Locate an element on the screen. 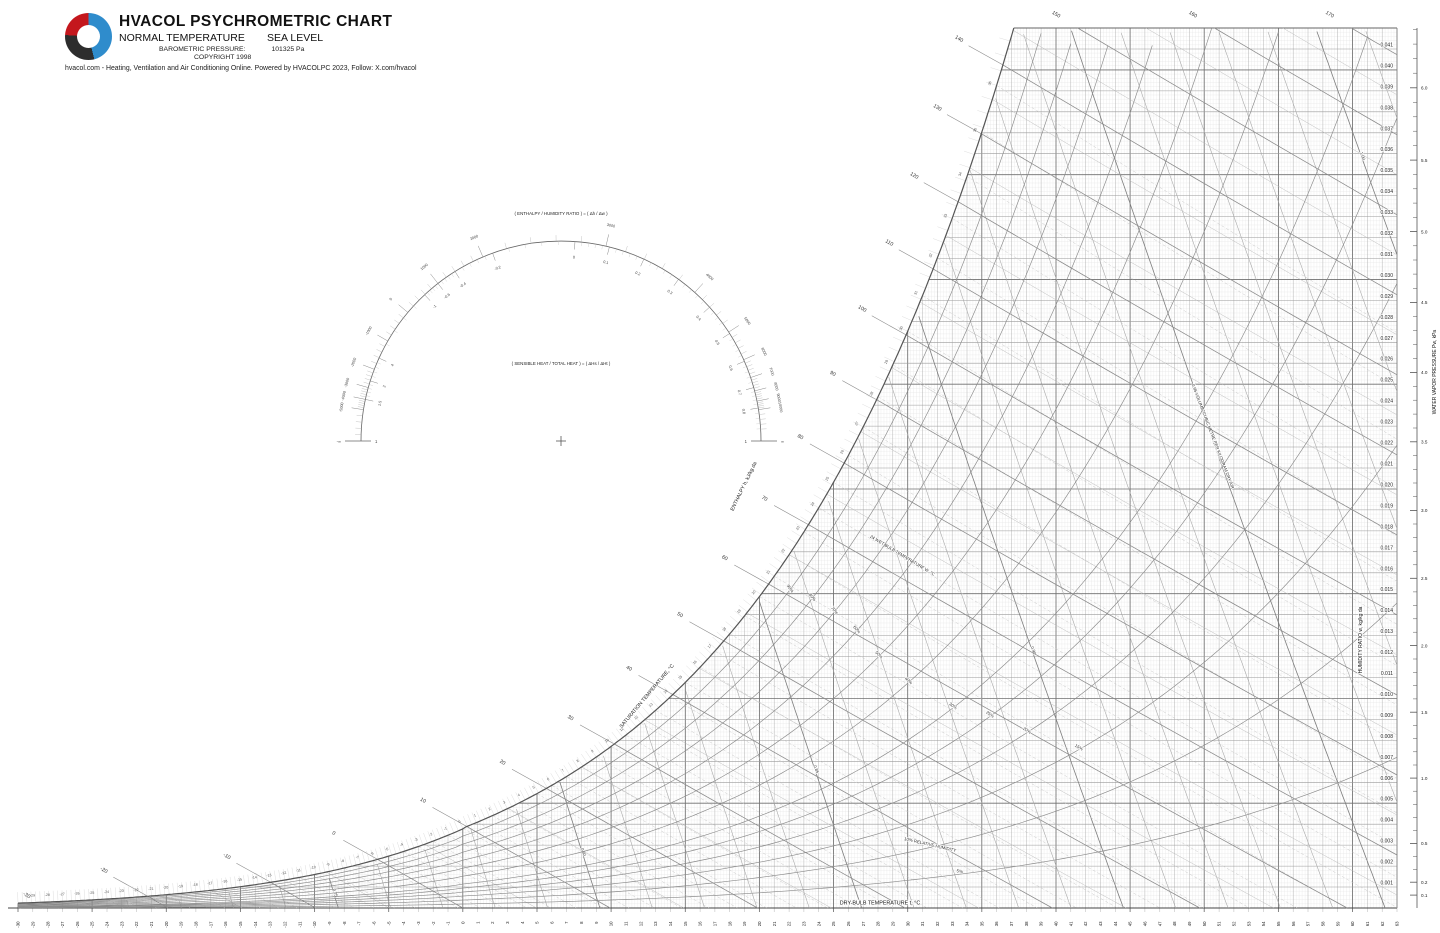  svg-text: 5% is located at coordinates (959, 871).